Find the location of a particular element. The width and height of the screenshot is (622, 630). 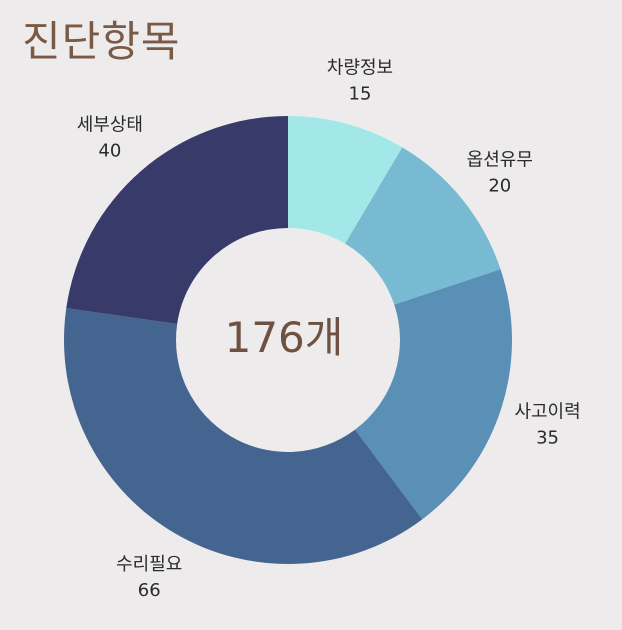

slice-label-4: 수리필요 is located at coordinates (149, 564).